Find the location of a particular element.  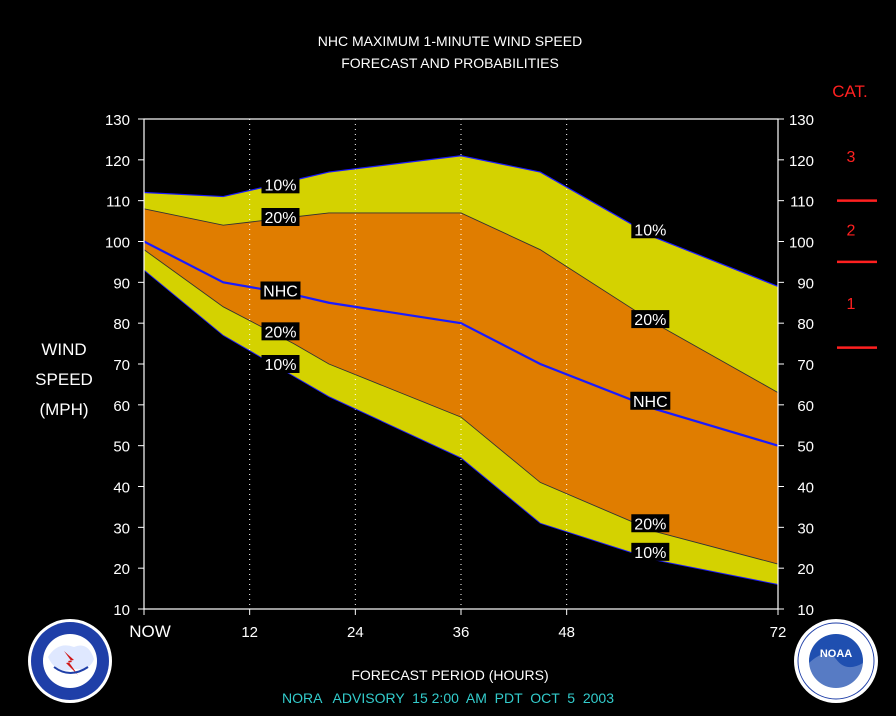

y-tick-label-left: 90 is located at coordinates (121, 283).